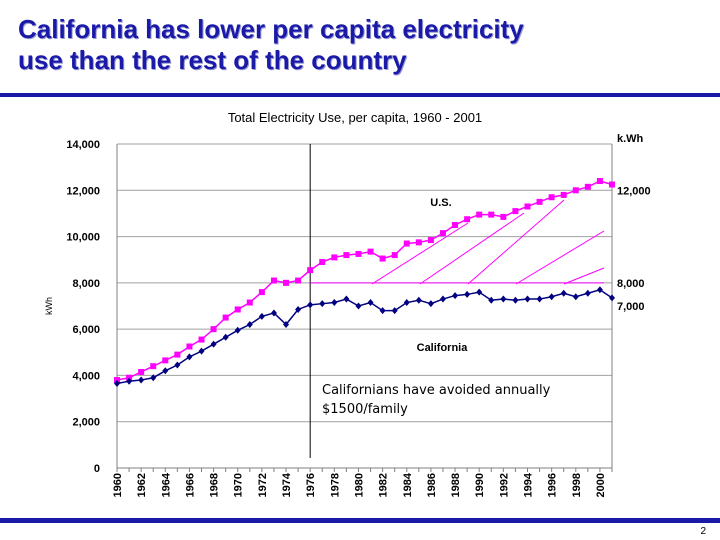 This screenshot has height=540, width=720. What do you see at coordinates (83, 238) in the screenshot?
I see `y-tick-label: 10,000` at bounding box center [83, 238].